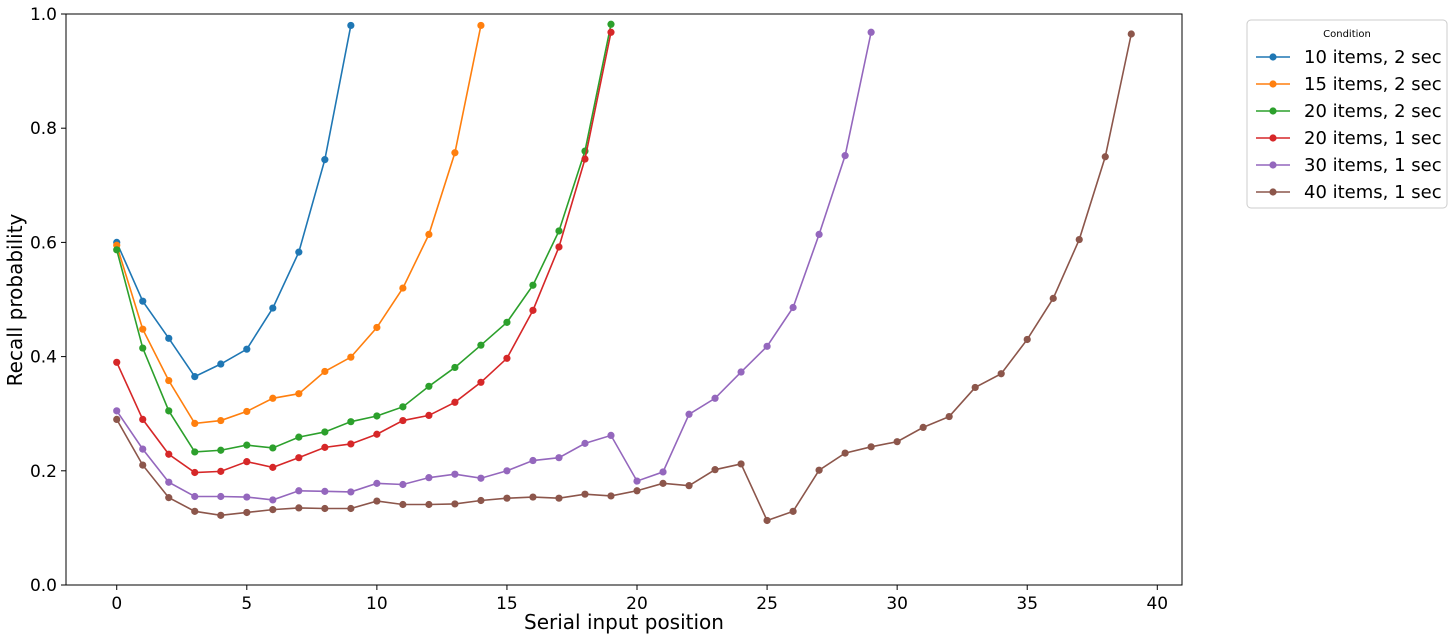 This screenshot has width=1456, height=640. I want to click on x-tick-label: 10, so click(377, 604).